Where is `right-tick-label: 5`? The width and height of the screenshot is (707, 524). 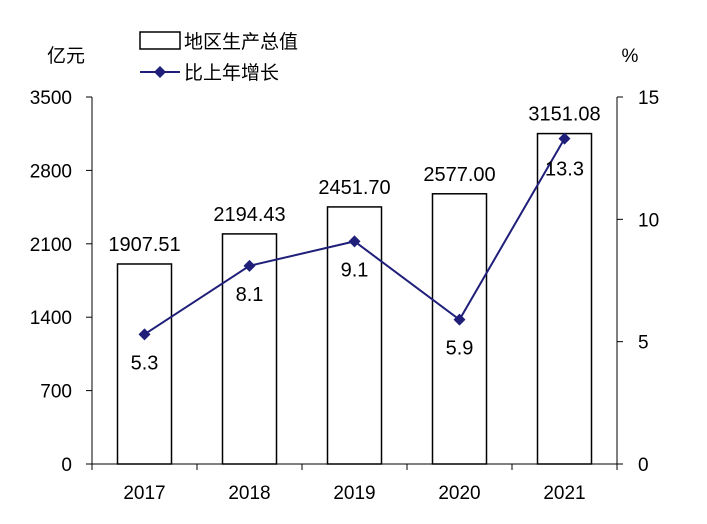 right-tick-label: 5 is located at coordinates (643, 343).